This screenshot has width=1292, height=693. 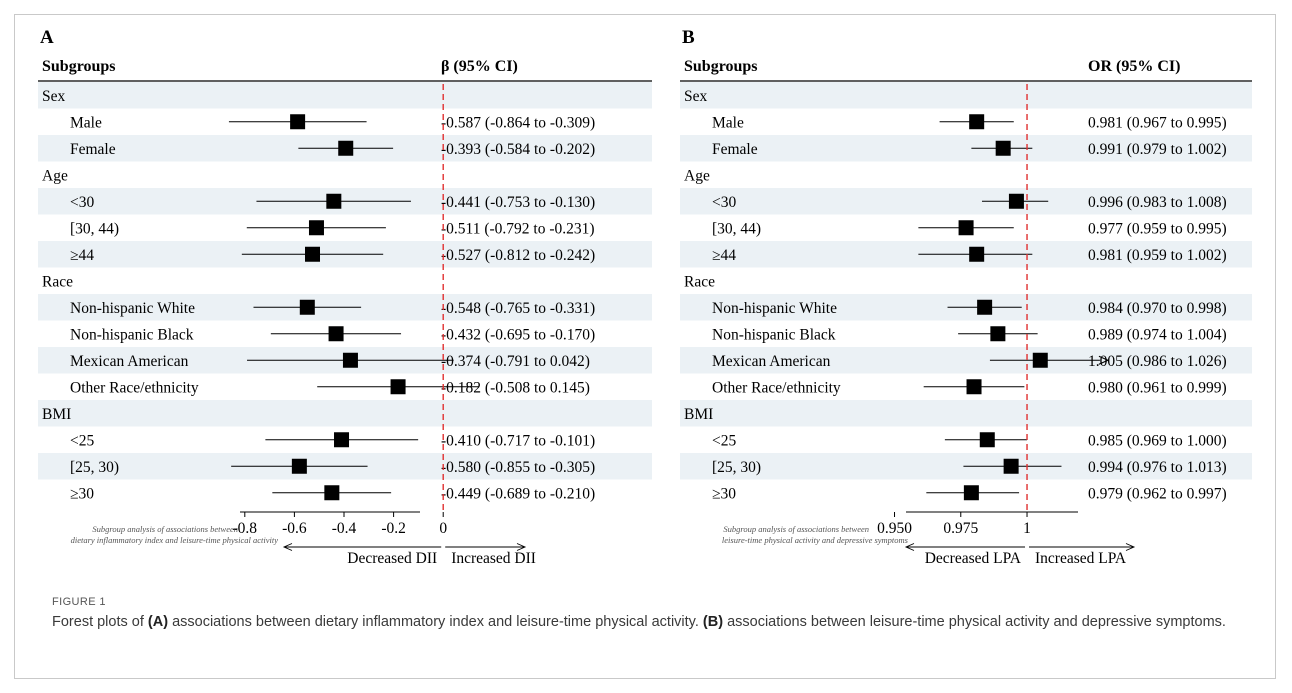 What do you see at coordinates (54, 96) in the screenshot?
I see `panel-a-row-label: Sex` at bounding box center [54, 96].